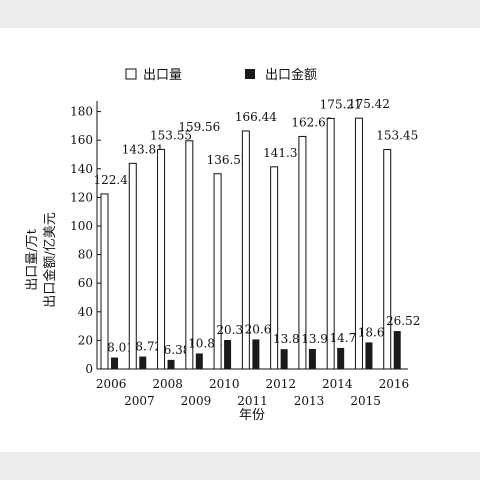 This screenshot has height=480, width=480. What do you see at coordinates (309, 401) in the screenshot?
I see `x-tick-label: 2013` at bounding box center [309, 401].